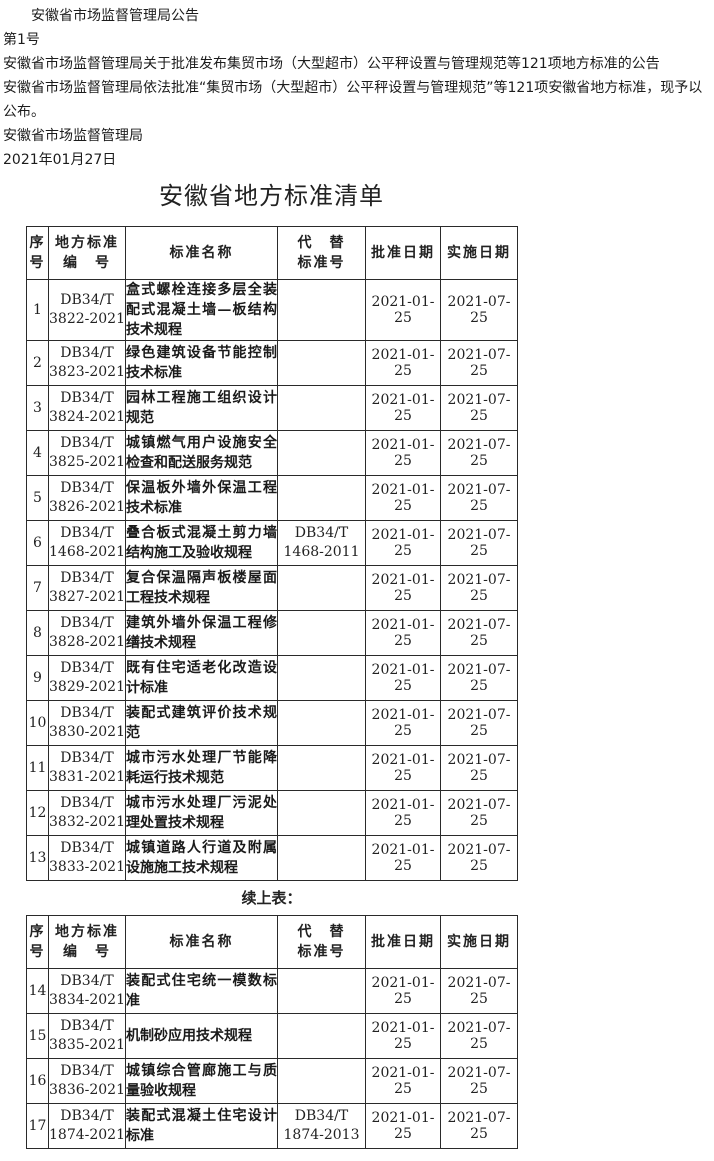  What do you see at coordinates (37, 991) in the screenshot?
I see `seq-cell: 14` at bounding box center [37, 991].